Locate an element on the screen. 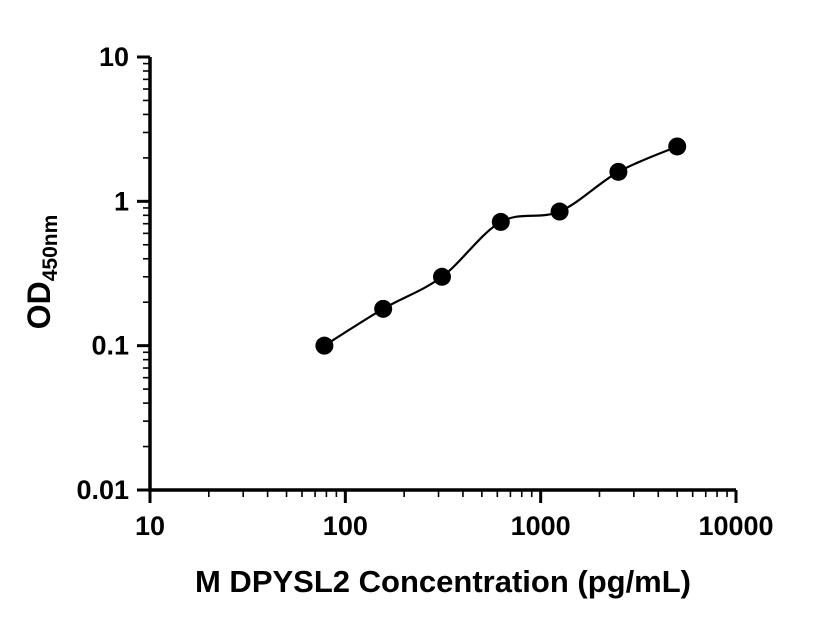 The width and height of the screenshot is (816, 640). y-axis-title-subscript: 450nm is located at coordinates (50, 248).